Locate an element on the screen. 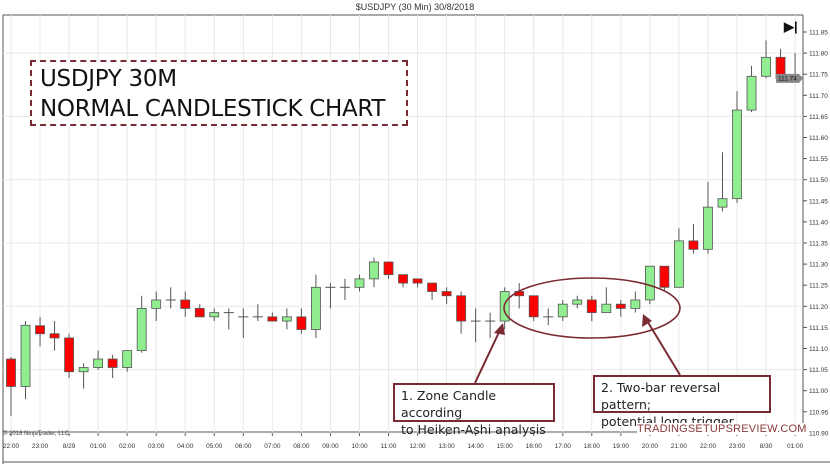 The image size is (830, 464). x-tick-label: 17:00 is located at coordinates (563, 446).